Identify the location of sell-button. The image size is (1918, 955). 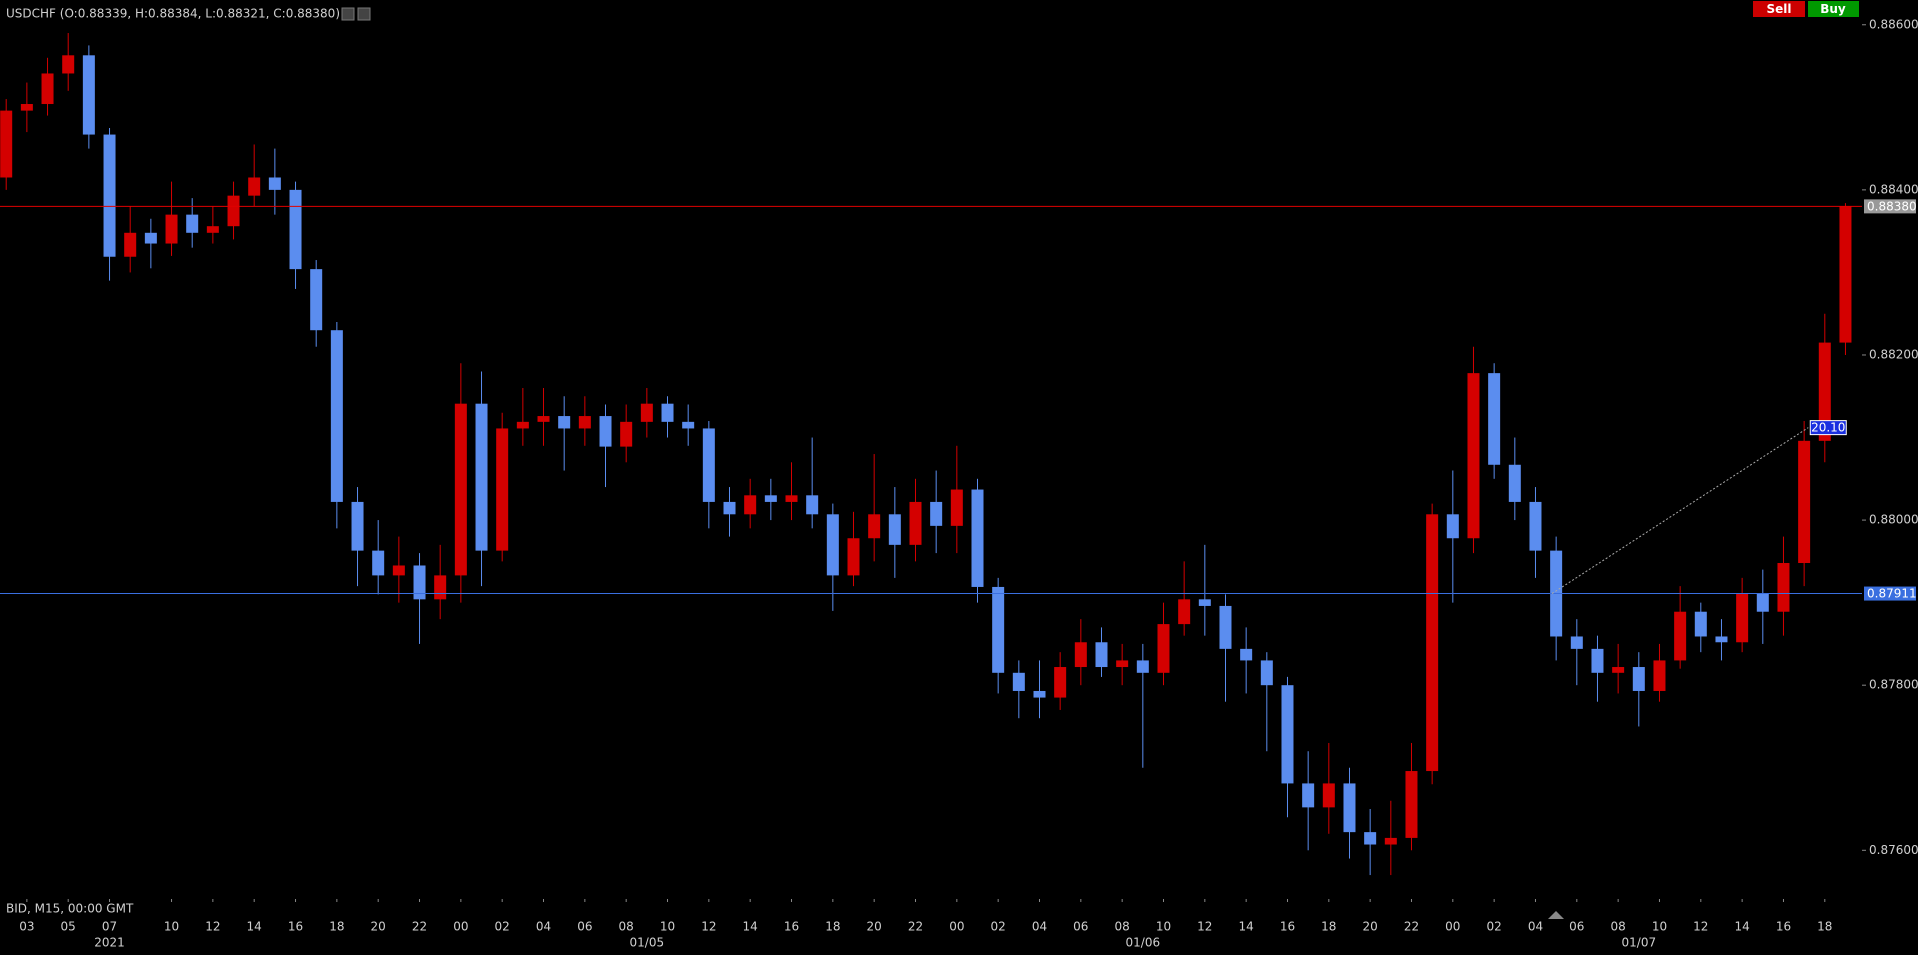
(1779, 9).